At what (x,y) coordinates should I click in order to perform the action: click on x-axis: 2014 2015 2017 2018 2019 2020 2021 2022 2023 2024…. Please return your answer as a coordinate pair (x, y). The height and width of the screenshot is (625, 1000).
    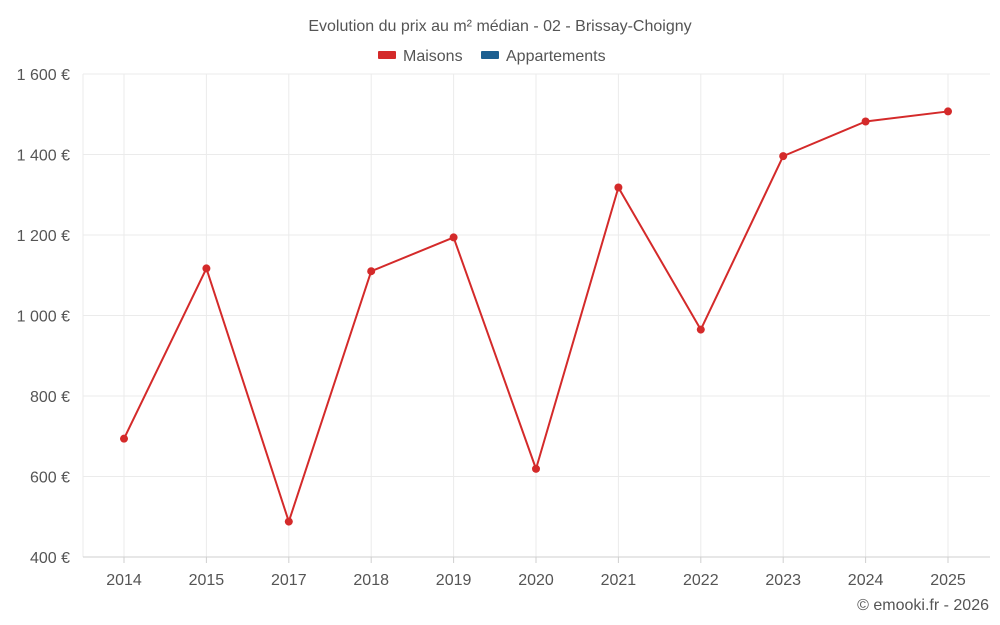
    Looking at the image, I should click on (536, 572).